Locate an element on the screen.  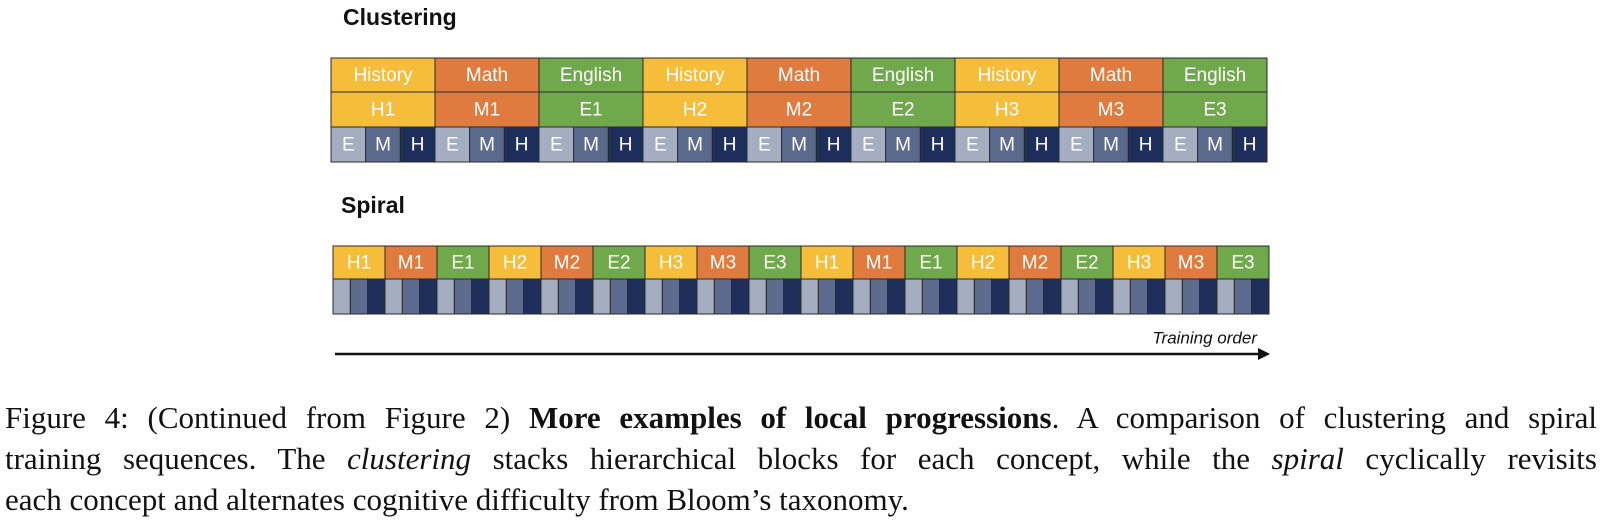
training-order-label: Training order is located at coordinates (1205, 337).